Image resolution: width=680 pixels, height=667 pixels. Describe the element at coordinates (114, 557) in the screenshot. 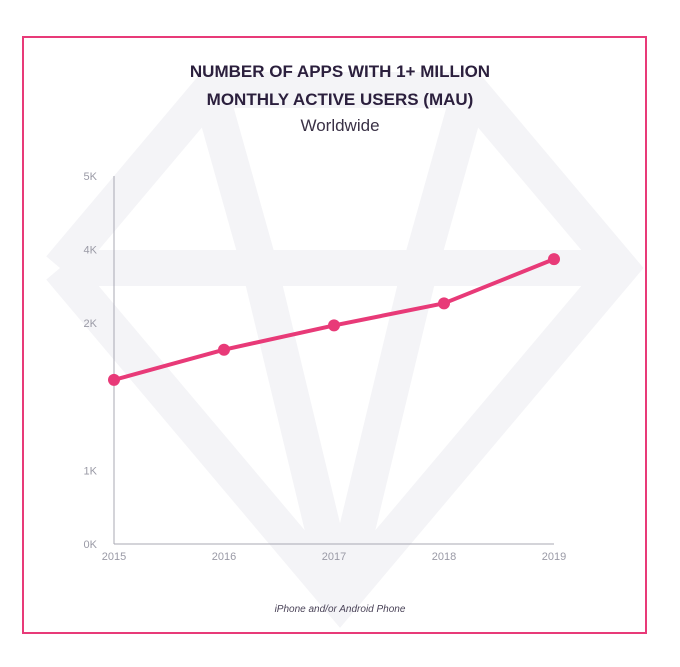

I see `x-tick-label: 2015` at that location.